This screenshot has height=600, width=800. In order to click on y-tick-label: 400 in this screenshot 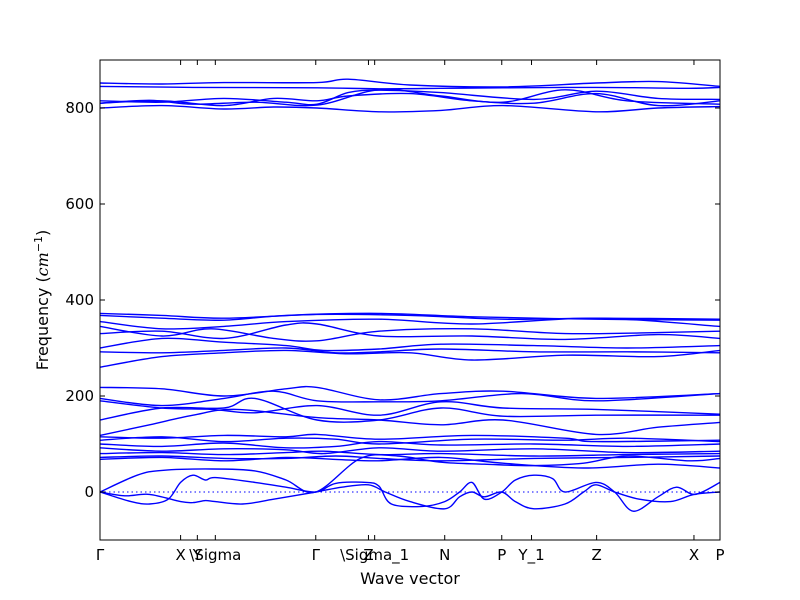, I will do `click(79, 300)`.